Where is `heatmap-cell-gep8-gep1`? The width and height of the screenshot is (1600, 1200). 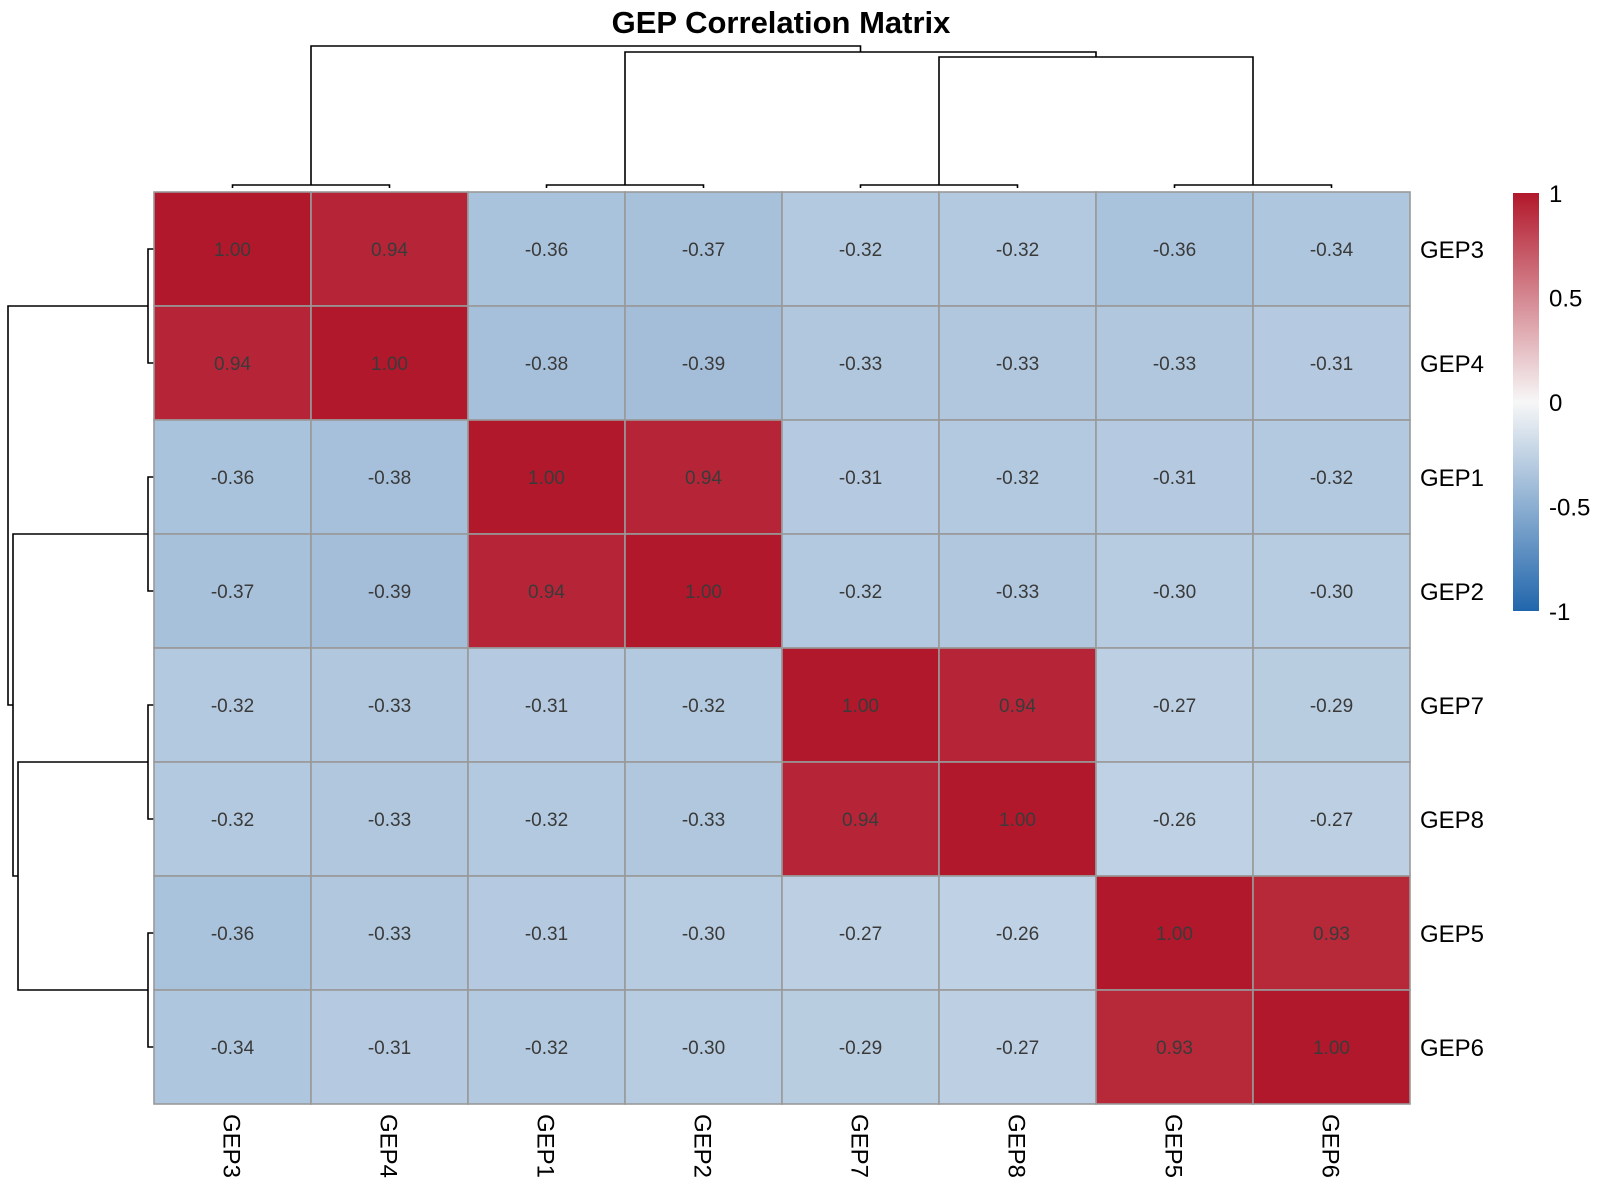 heatmap-cell-gep8-gep1 is located at coordinates (546, 819).